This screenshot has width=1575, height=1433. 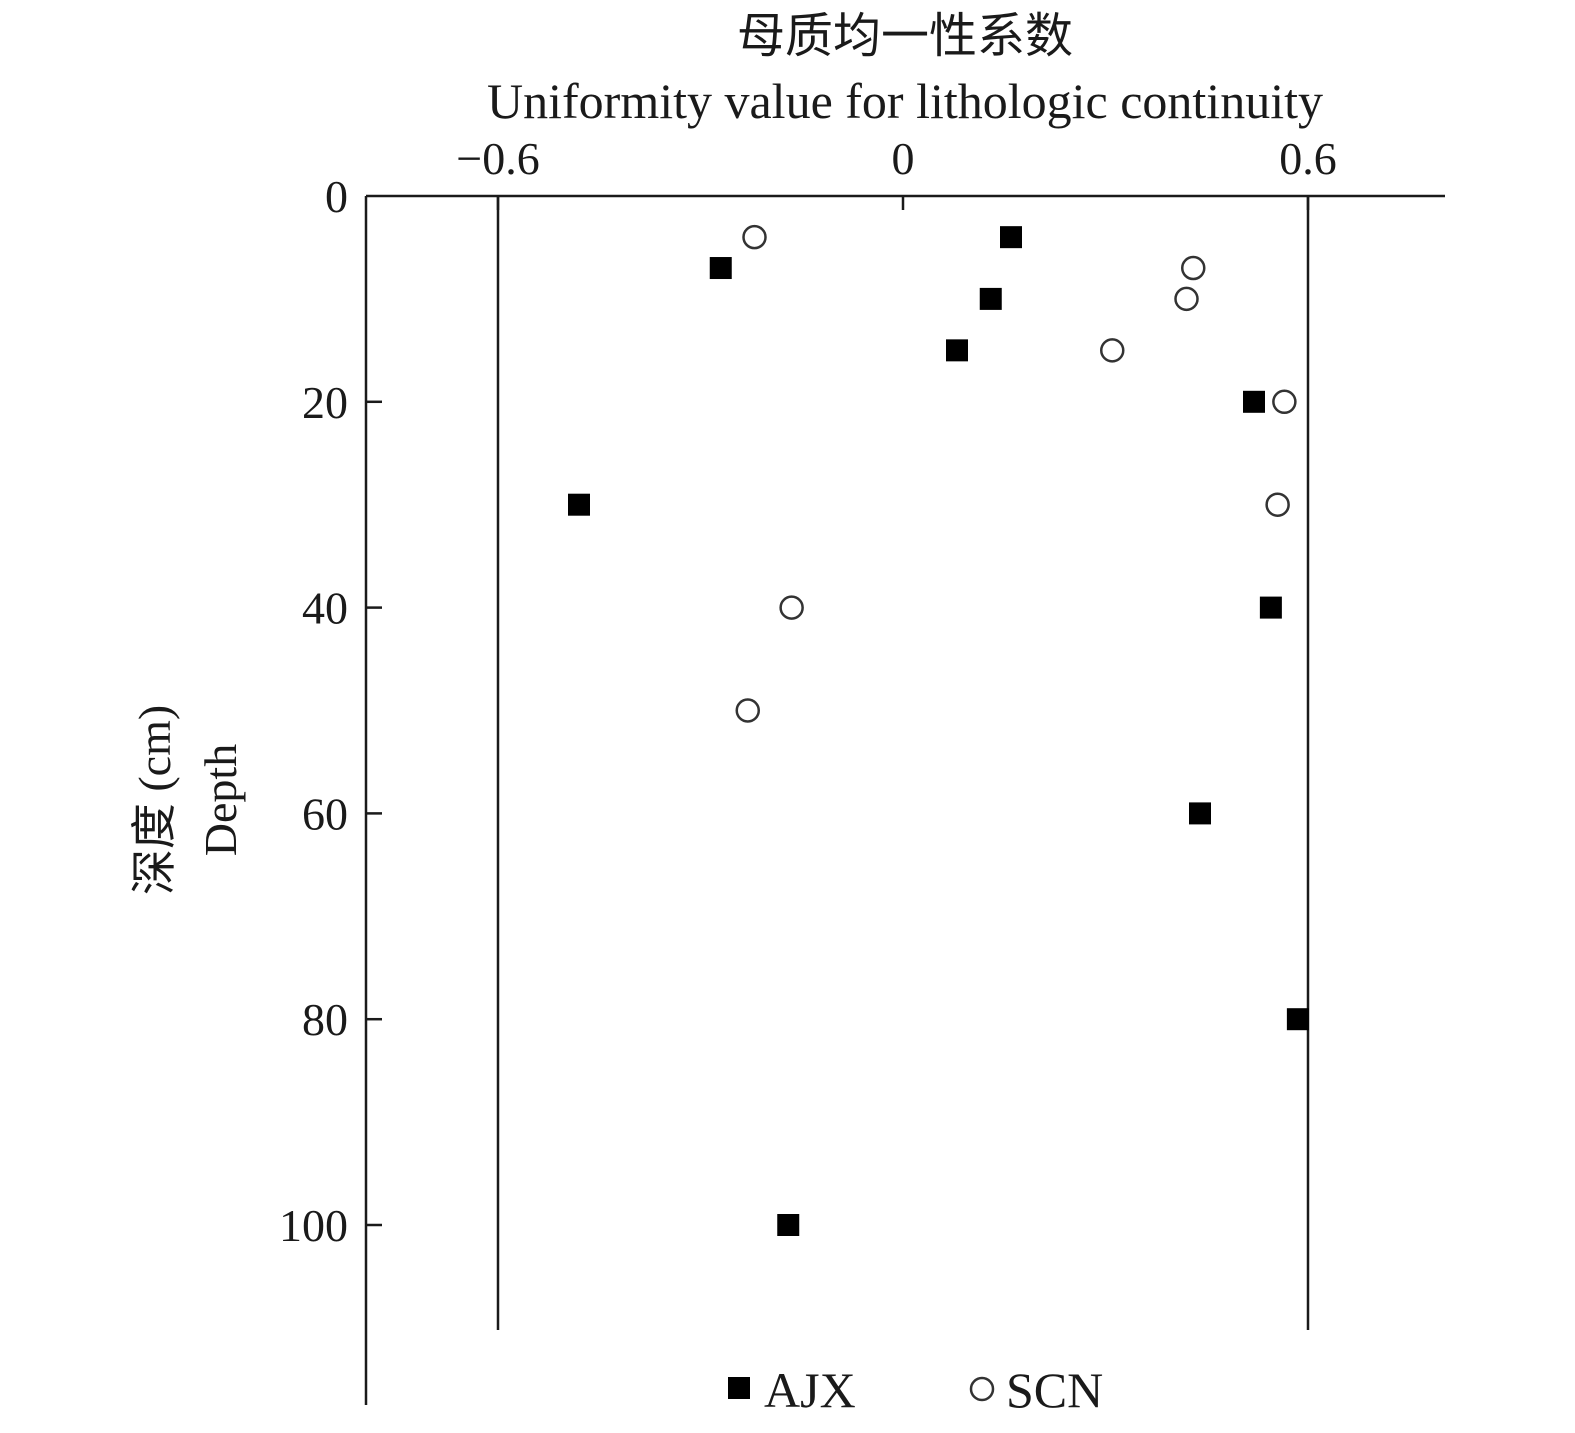 I want to click on x-ticks: −0.6 0 0.6, so click(x=896, y=171).